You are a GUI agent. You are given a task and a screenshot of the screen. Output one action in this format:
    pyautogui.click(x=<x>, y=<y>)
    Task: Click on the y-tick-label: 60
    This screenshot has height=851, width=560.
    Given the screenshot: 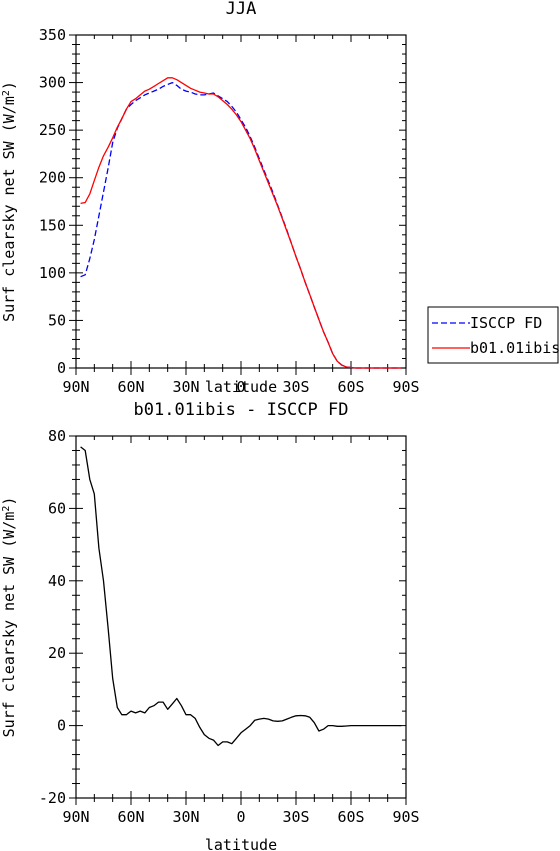 What is the action you would take?
    pyautogui.click(x=57, y=508)
    